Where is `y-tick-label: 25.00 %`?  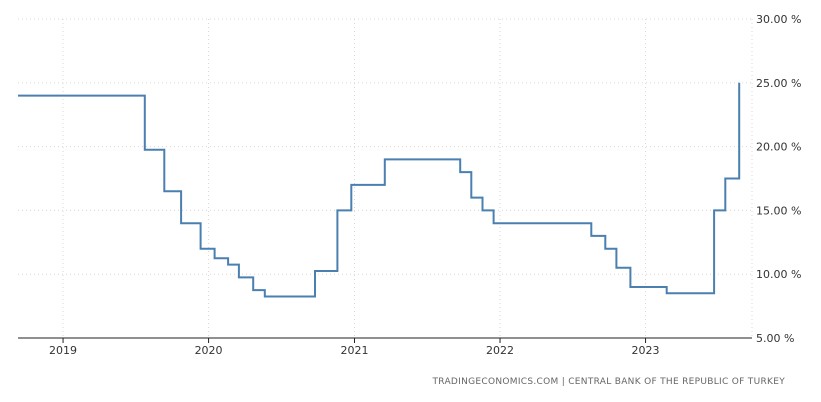 y-tick-label: 25.00 % is located at coordinates (778, 83).